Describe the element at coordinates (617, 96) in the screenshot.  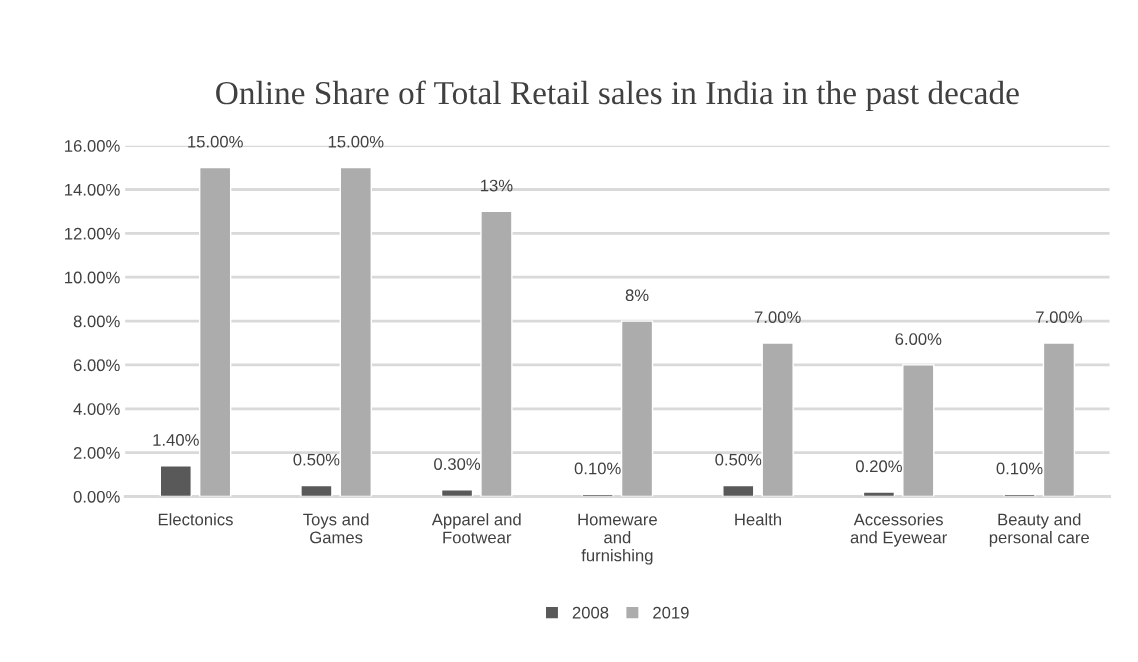
I see `chart-title: Online Share of Total Retail sales in India in the past decade` at that location.